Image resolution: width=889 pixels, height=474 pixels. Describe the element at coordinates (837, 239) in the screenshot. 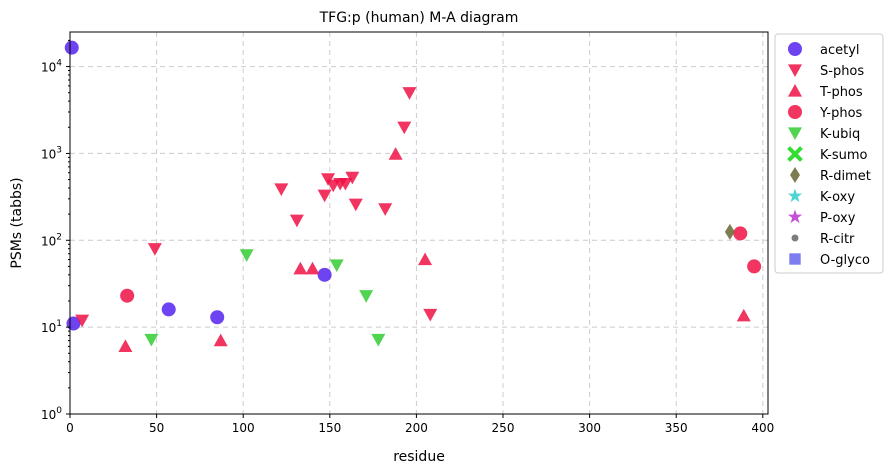

I see `legend-label: R-citr` at that location.